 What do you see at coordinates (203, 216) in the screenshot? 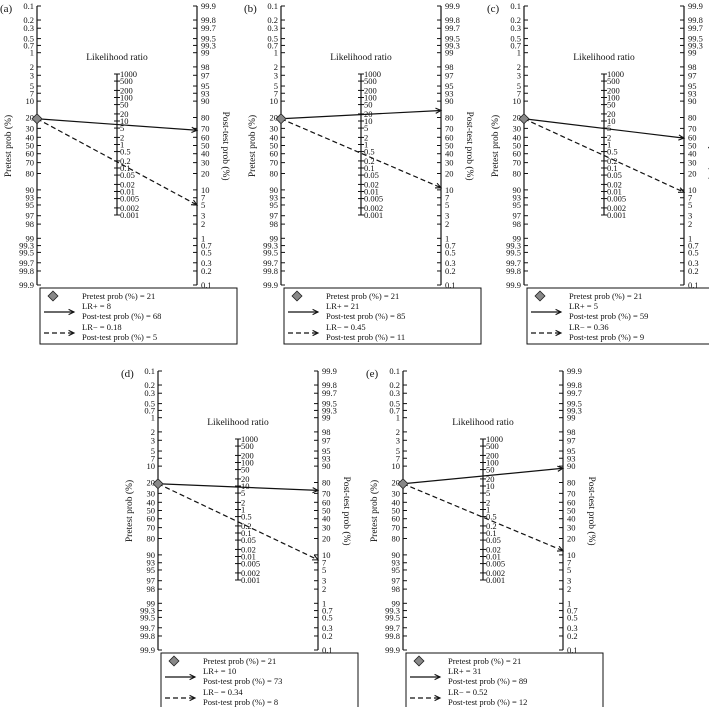
I see `posttest-tick-label: 3` at bounding box center [203, 216].